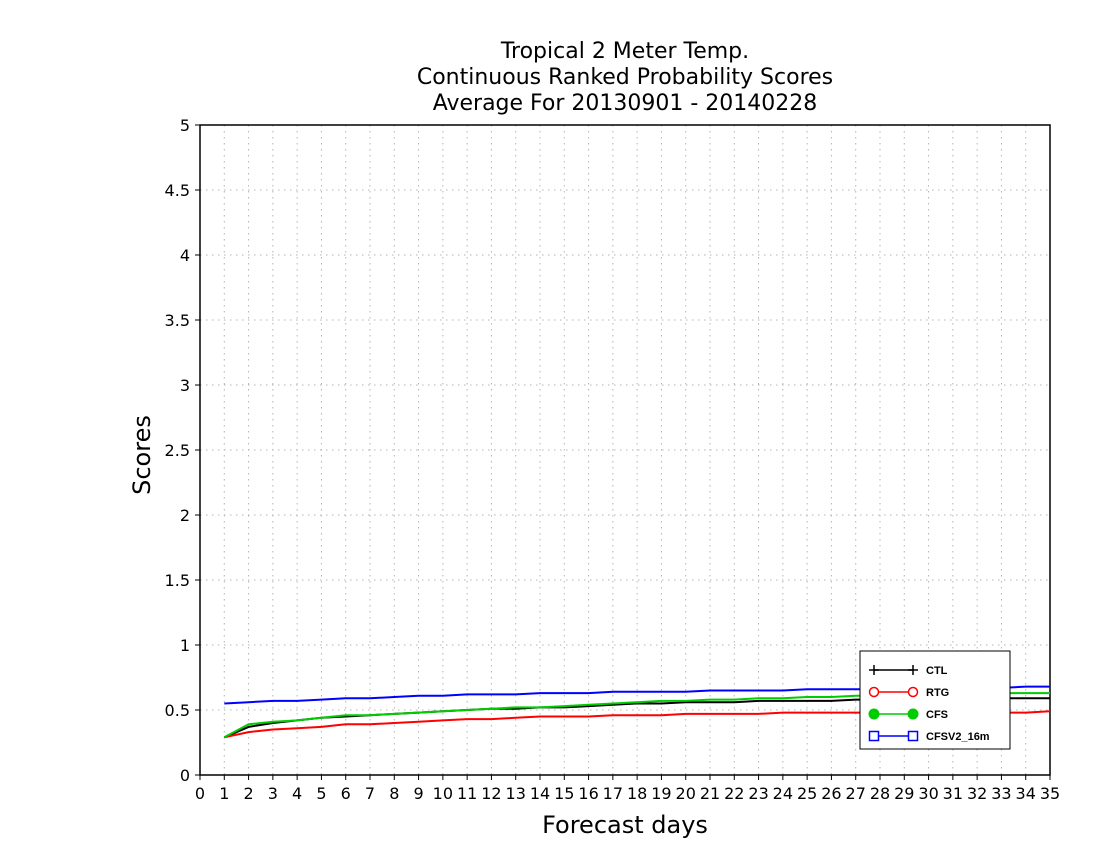 This screenshot has width=1100, height=850. I want to click on legend-item-rtg: RTG, so click(908, 692).